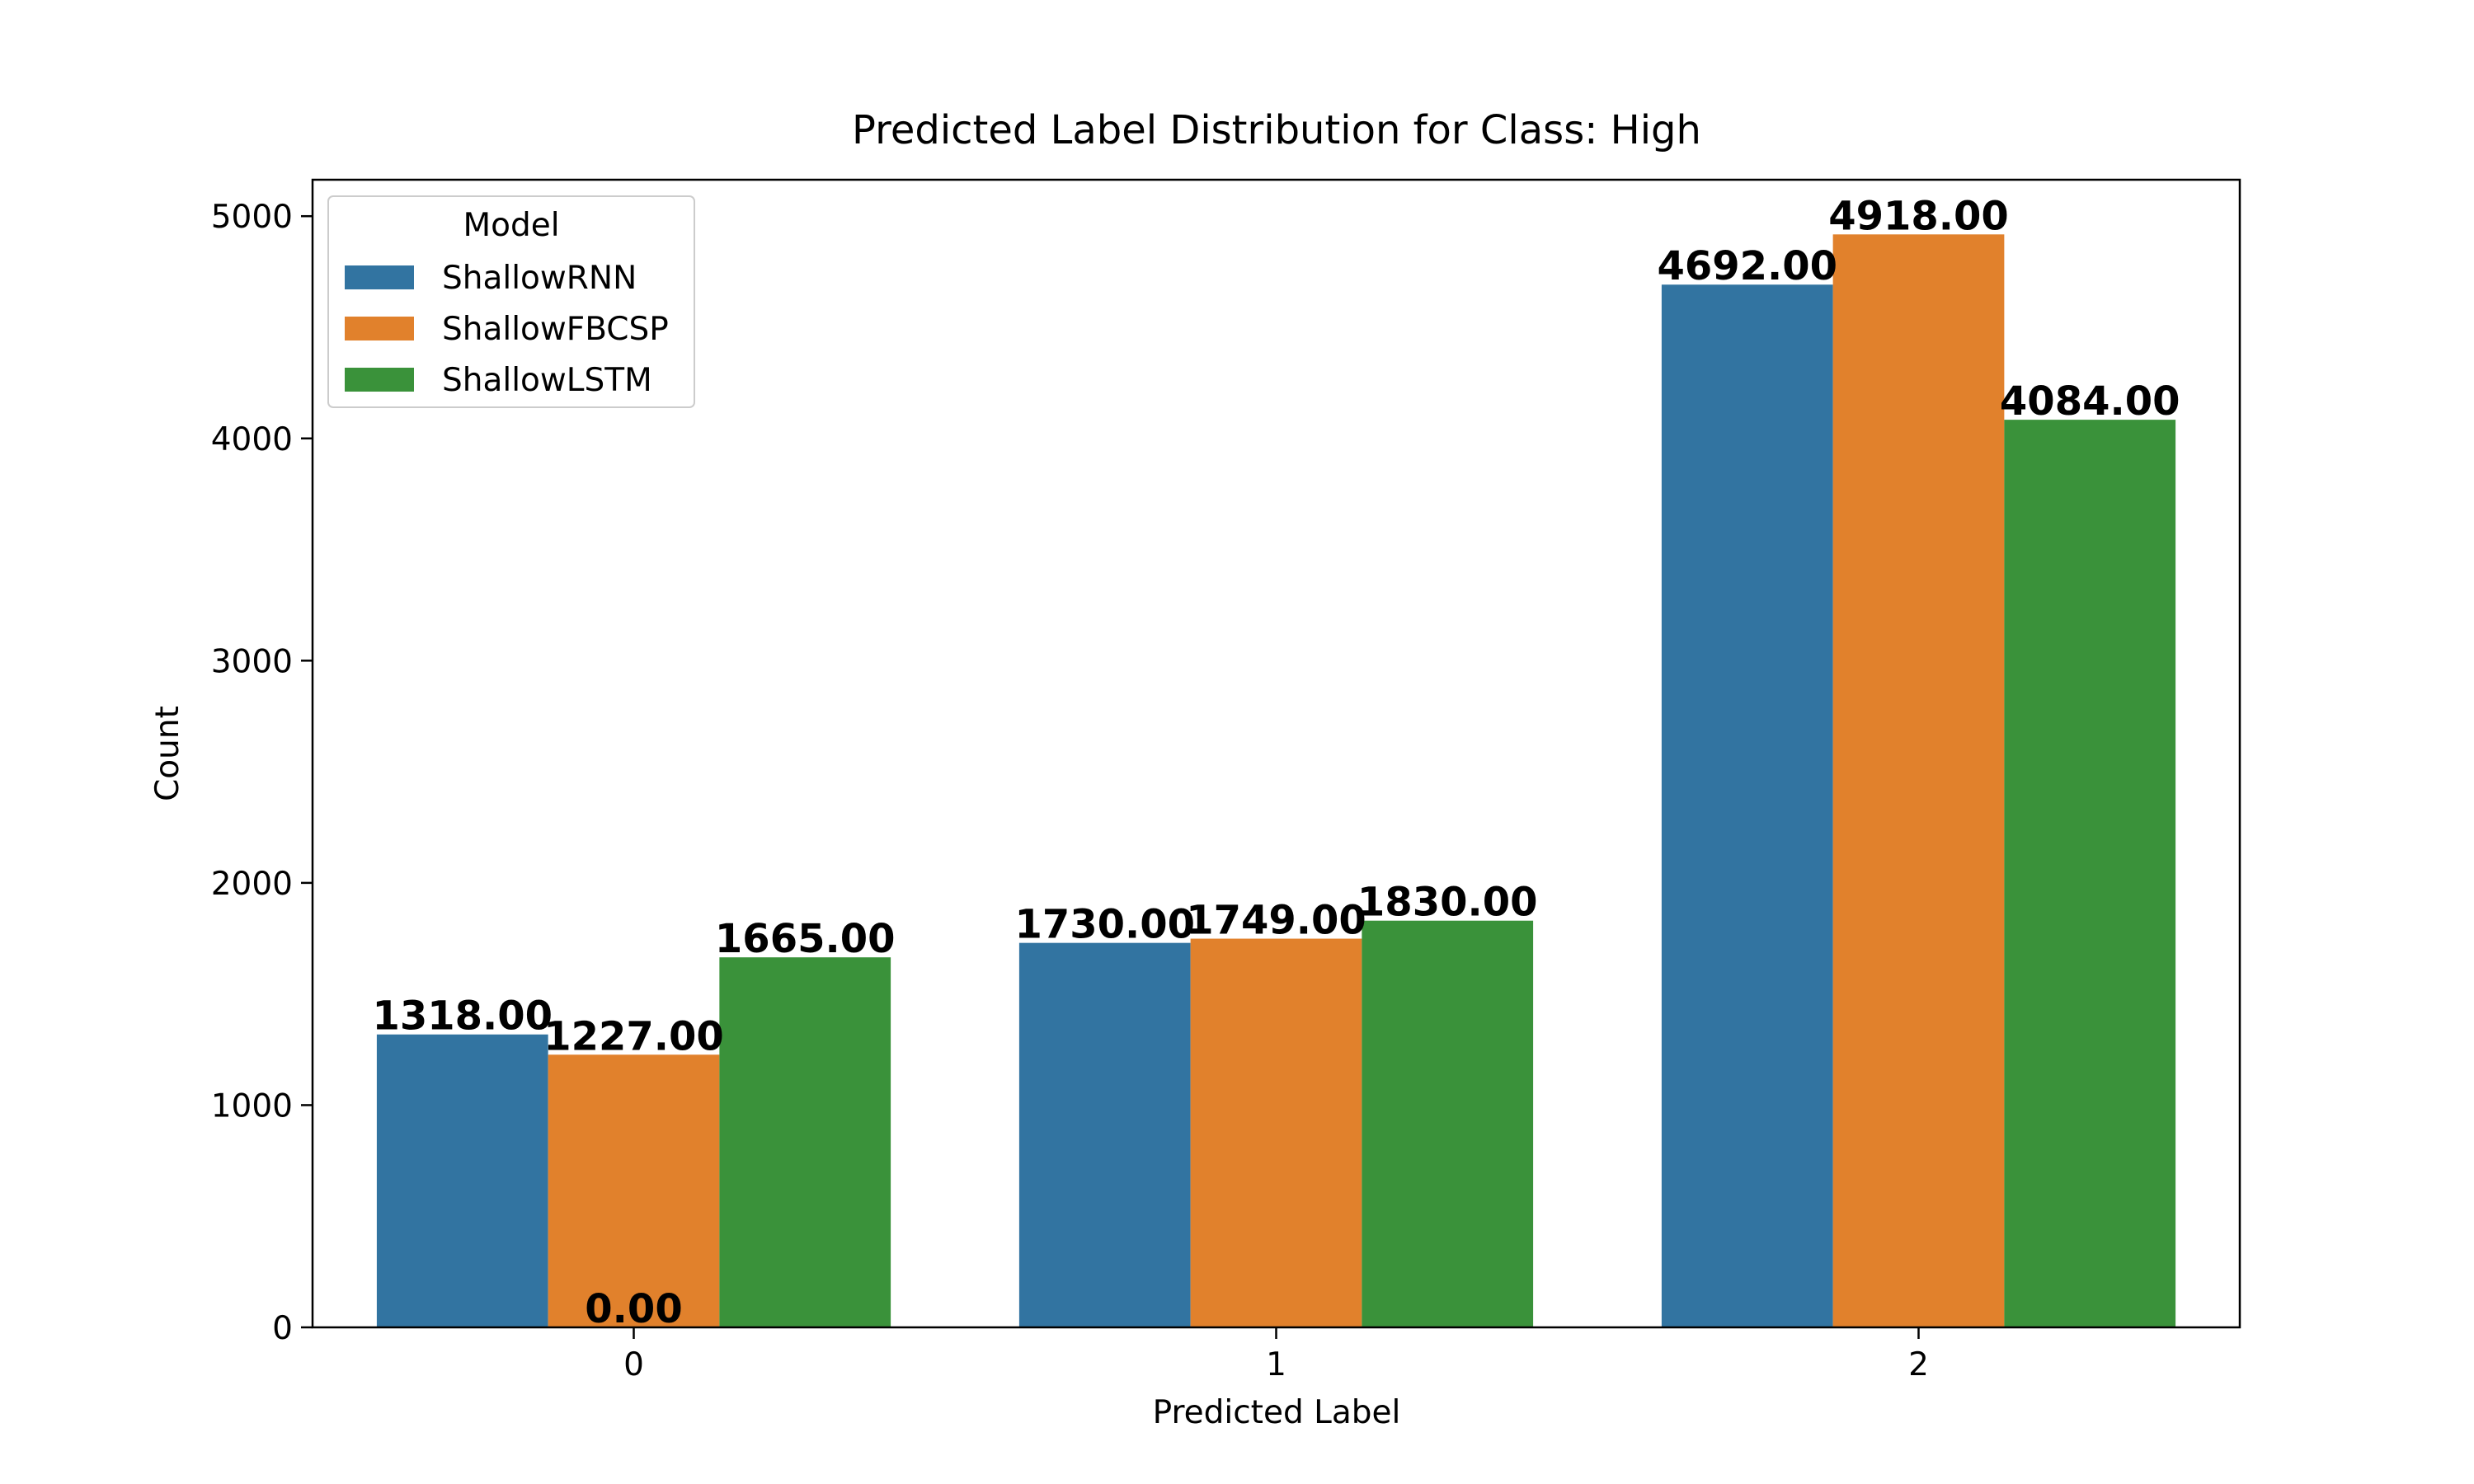 The width and height of the screenshot is (2474, 1484). What do you see at coordinates (633, 1364) in the screenshot?
I see `x-tick-label-0: 0` at bounding box center [633, 1364].